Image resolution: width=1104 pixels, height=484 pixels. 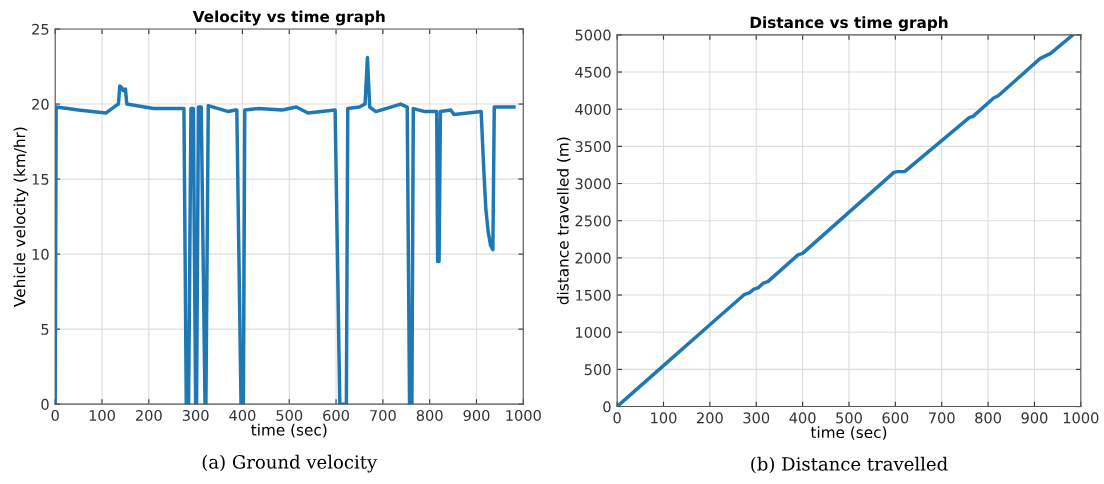 What do you see at coordinates (40, 254) in the screenshot?
I see `y-tick-label: 10` at bounding box center [40, 254].